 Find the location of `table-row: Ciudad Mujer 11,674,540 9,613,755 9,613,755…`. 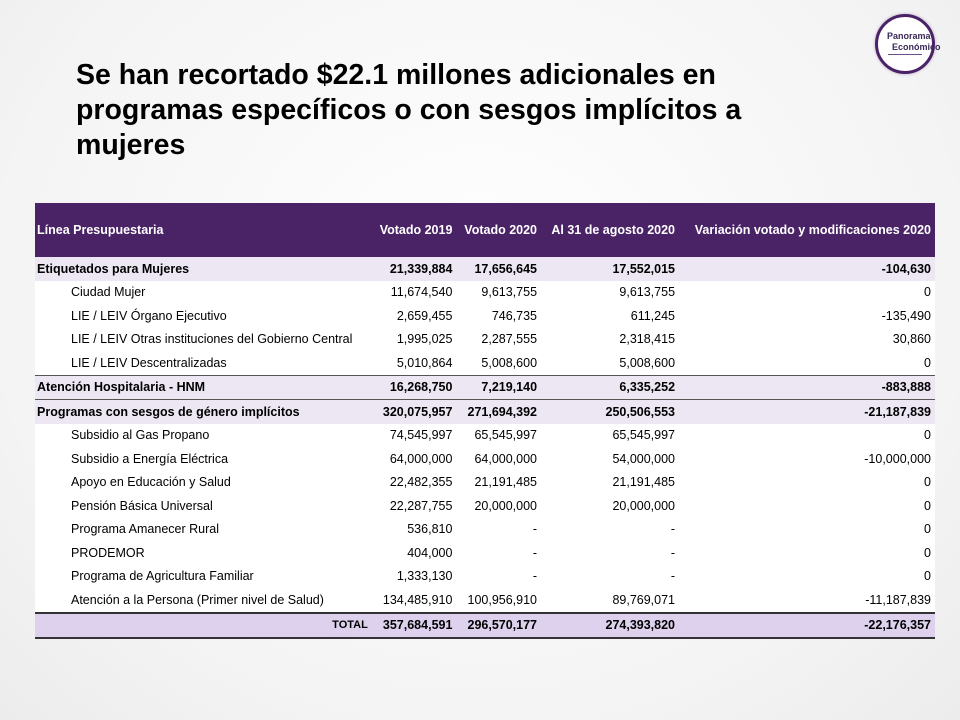

table-row: Ciudad Mujer 11,674,540 9,613,755 9,613,755… is located at coordinates (485, 292).